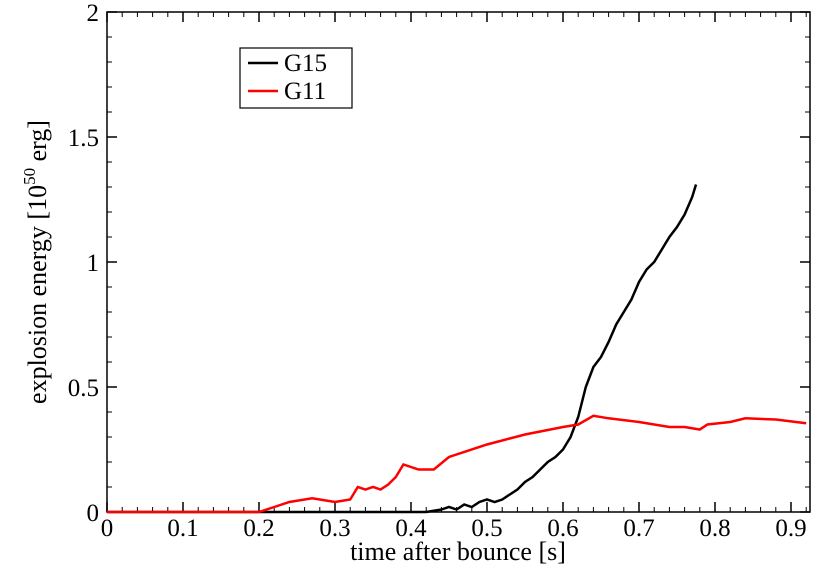 This screenshot has height=574, width=830. I want to click on x-tick-label: 0.3, so click(334, 528).